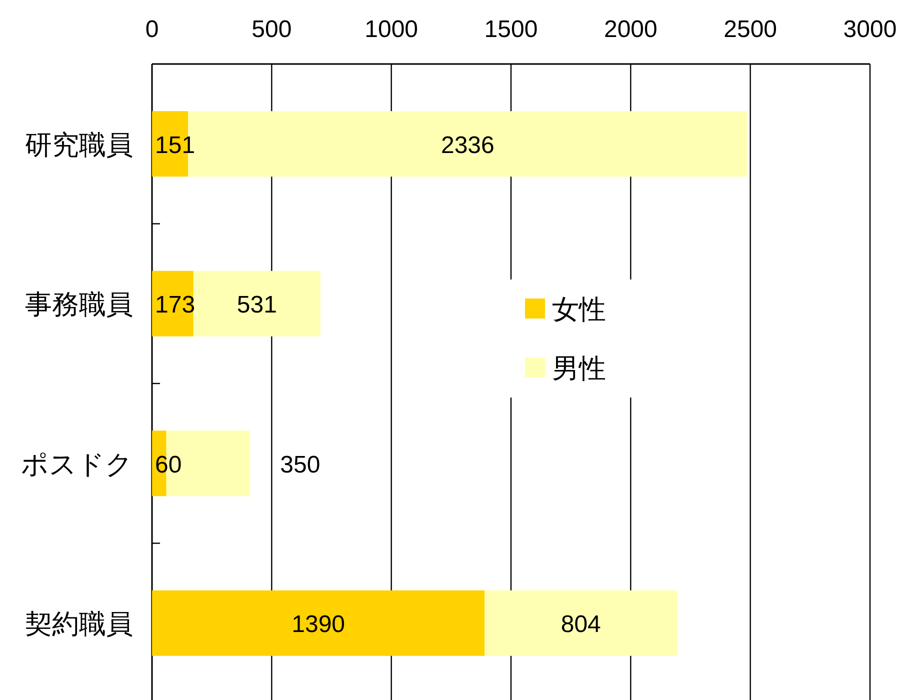 The image size is (902, 700). Describe the element at coordinates (152, 29) in the screenshot. I see `tick-label: 0` at that location.